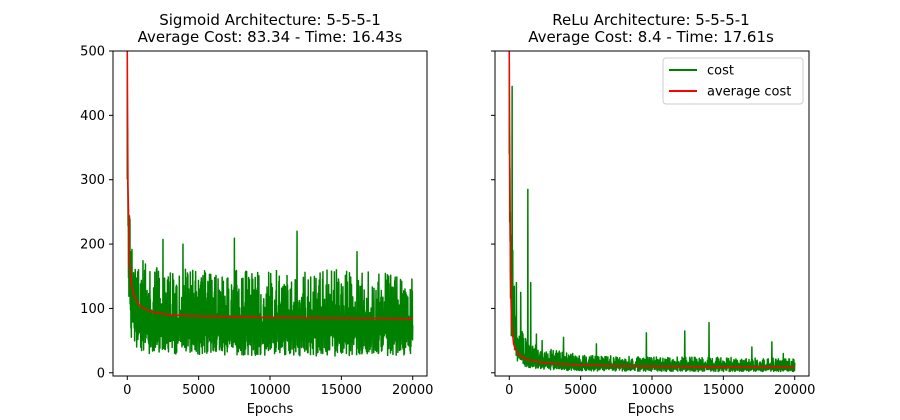 This screenshot has width=900, height=420. I want to click on sigmoid-x-tick-label: 10000, so click(269, 390).